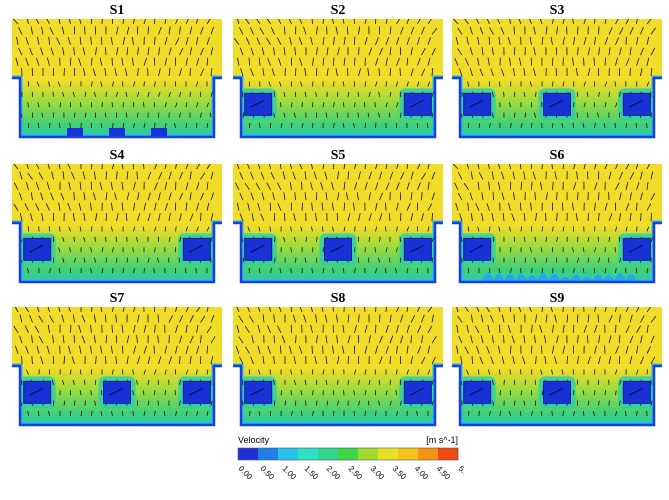 This screenshot has width=669, height=500. What do you see at coordinates (442, 440) in the screenshot?
I see `legend-unit: [m s^-1]` at bounding box center [442, 440].